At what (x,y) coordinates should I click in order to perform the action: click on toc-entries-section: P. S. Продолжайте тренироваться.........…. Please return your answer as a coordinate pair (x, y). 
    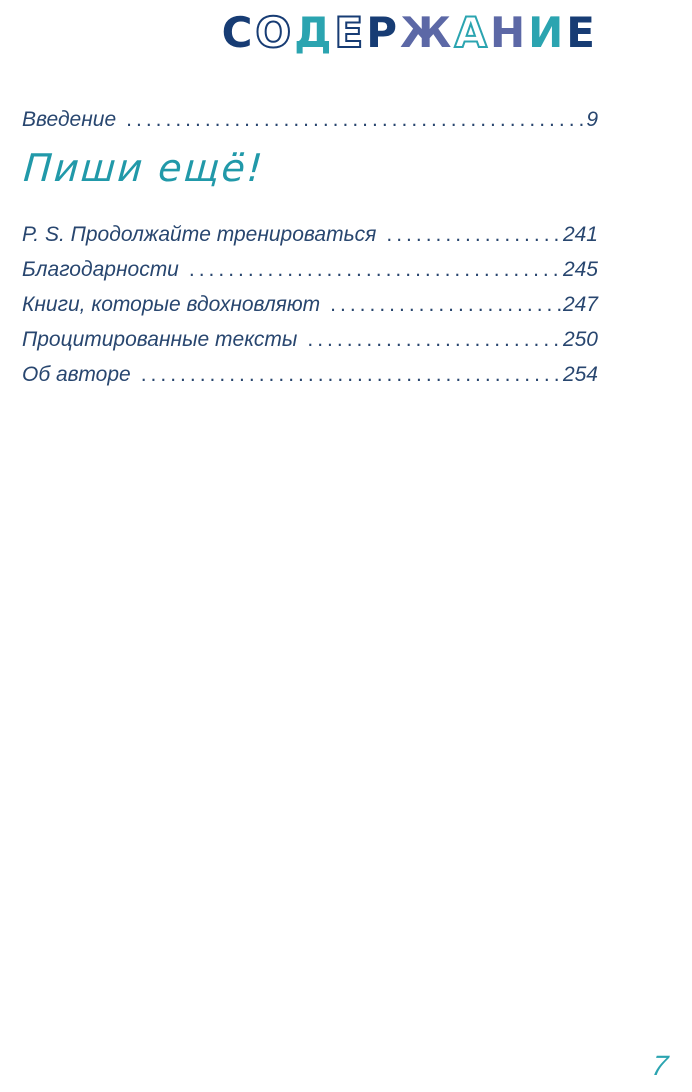
    Looking at the image, I should click on (310, 304).